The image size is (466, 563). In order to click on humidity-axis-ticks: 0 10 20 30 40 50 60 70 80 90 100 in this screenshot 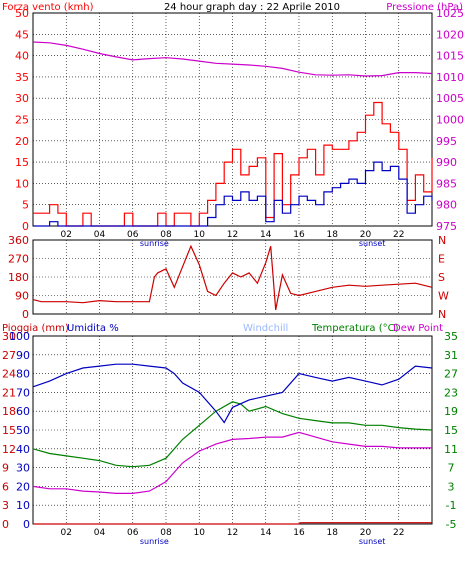, I will do `click(19, 430)`.